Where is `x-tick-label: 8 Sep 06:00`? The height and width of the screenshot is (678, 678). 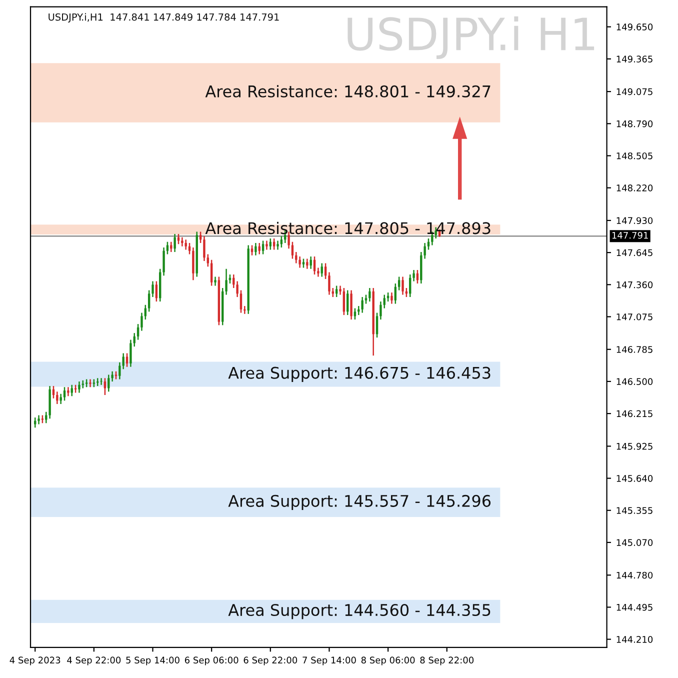
x-tick-label: 8 Sep 06:00 is located at coordinates (388, 661).